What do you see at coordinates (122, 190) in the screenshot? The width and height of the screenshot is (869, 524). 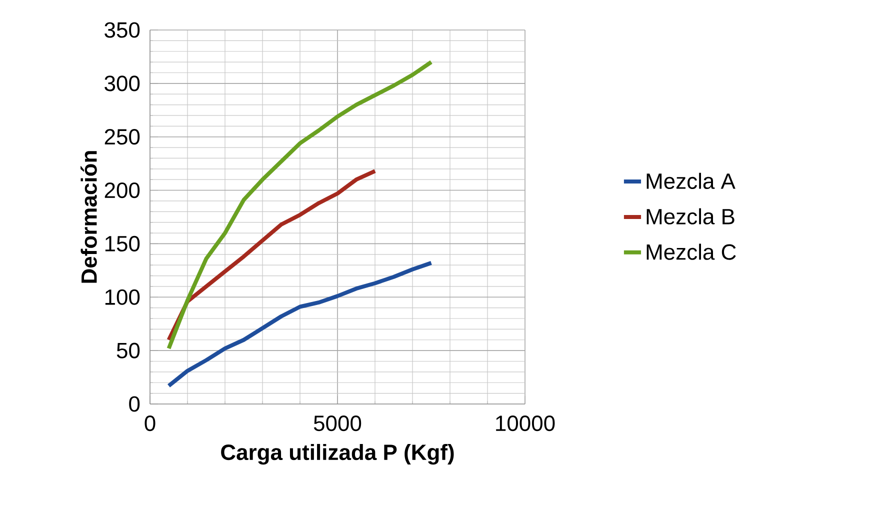 I see `y-tick-label: 200` at bounding box center [122, 190].